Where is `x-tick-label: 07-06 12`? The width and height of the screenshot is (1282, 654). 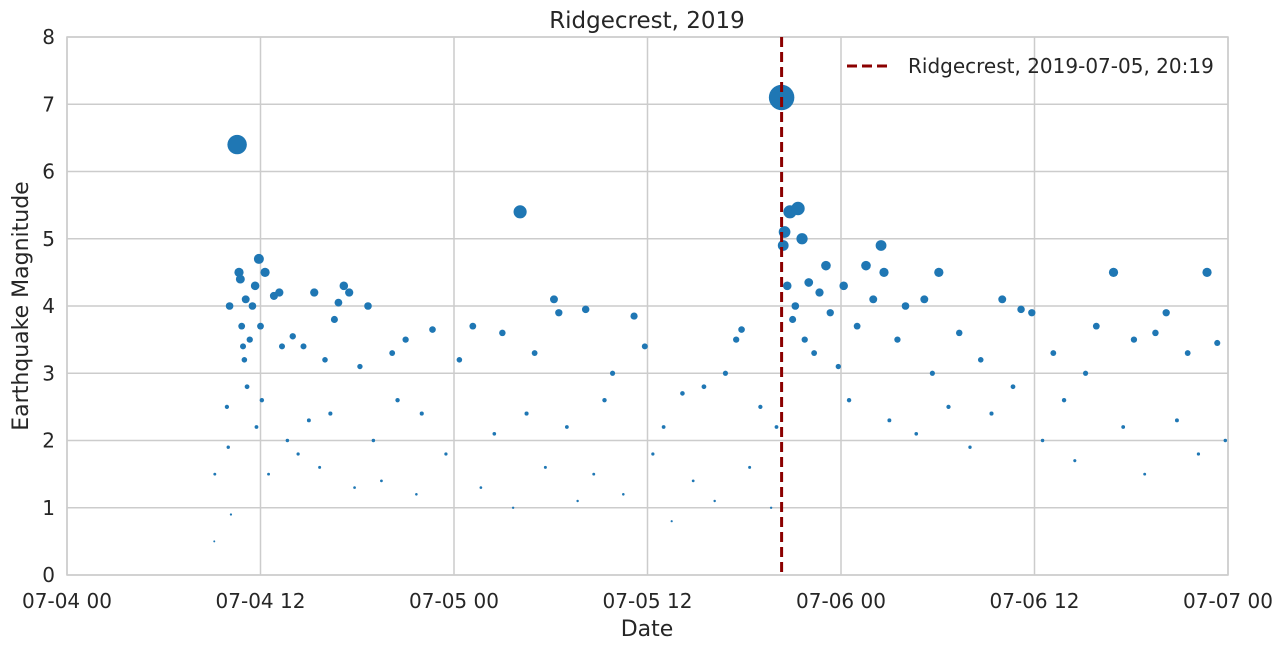 x-tick-label: 07-06 12 is located at coordinates (1035, 601).